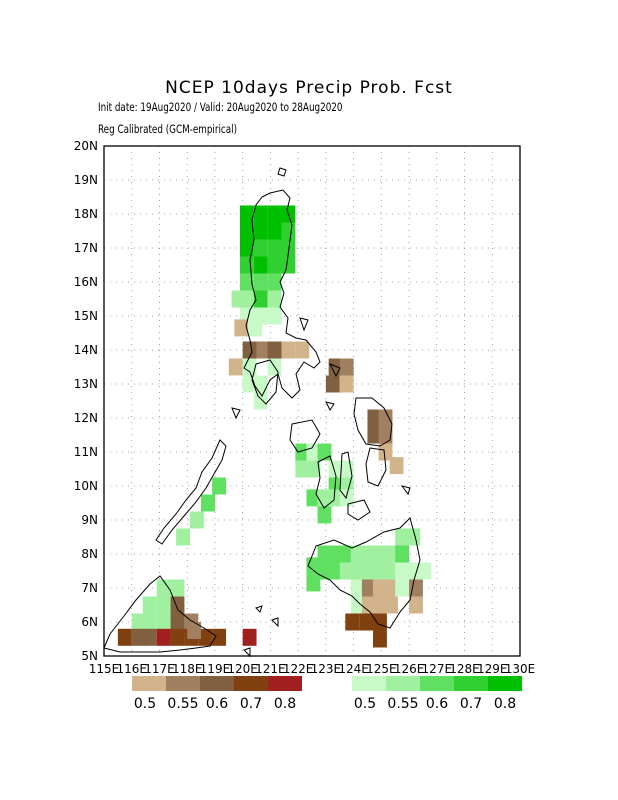 The height and width of the screenshot is (800, 618). Describe the element at coordinates (86, 350) in the screenshot. I see `lat-tick-label: 14N` at that location.